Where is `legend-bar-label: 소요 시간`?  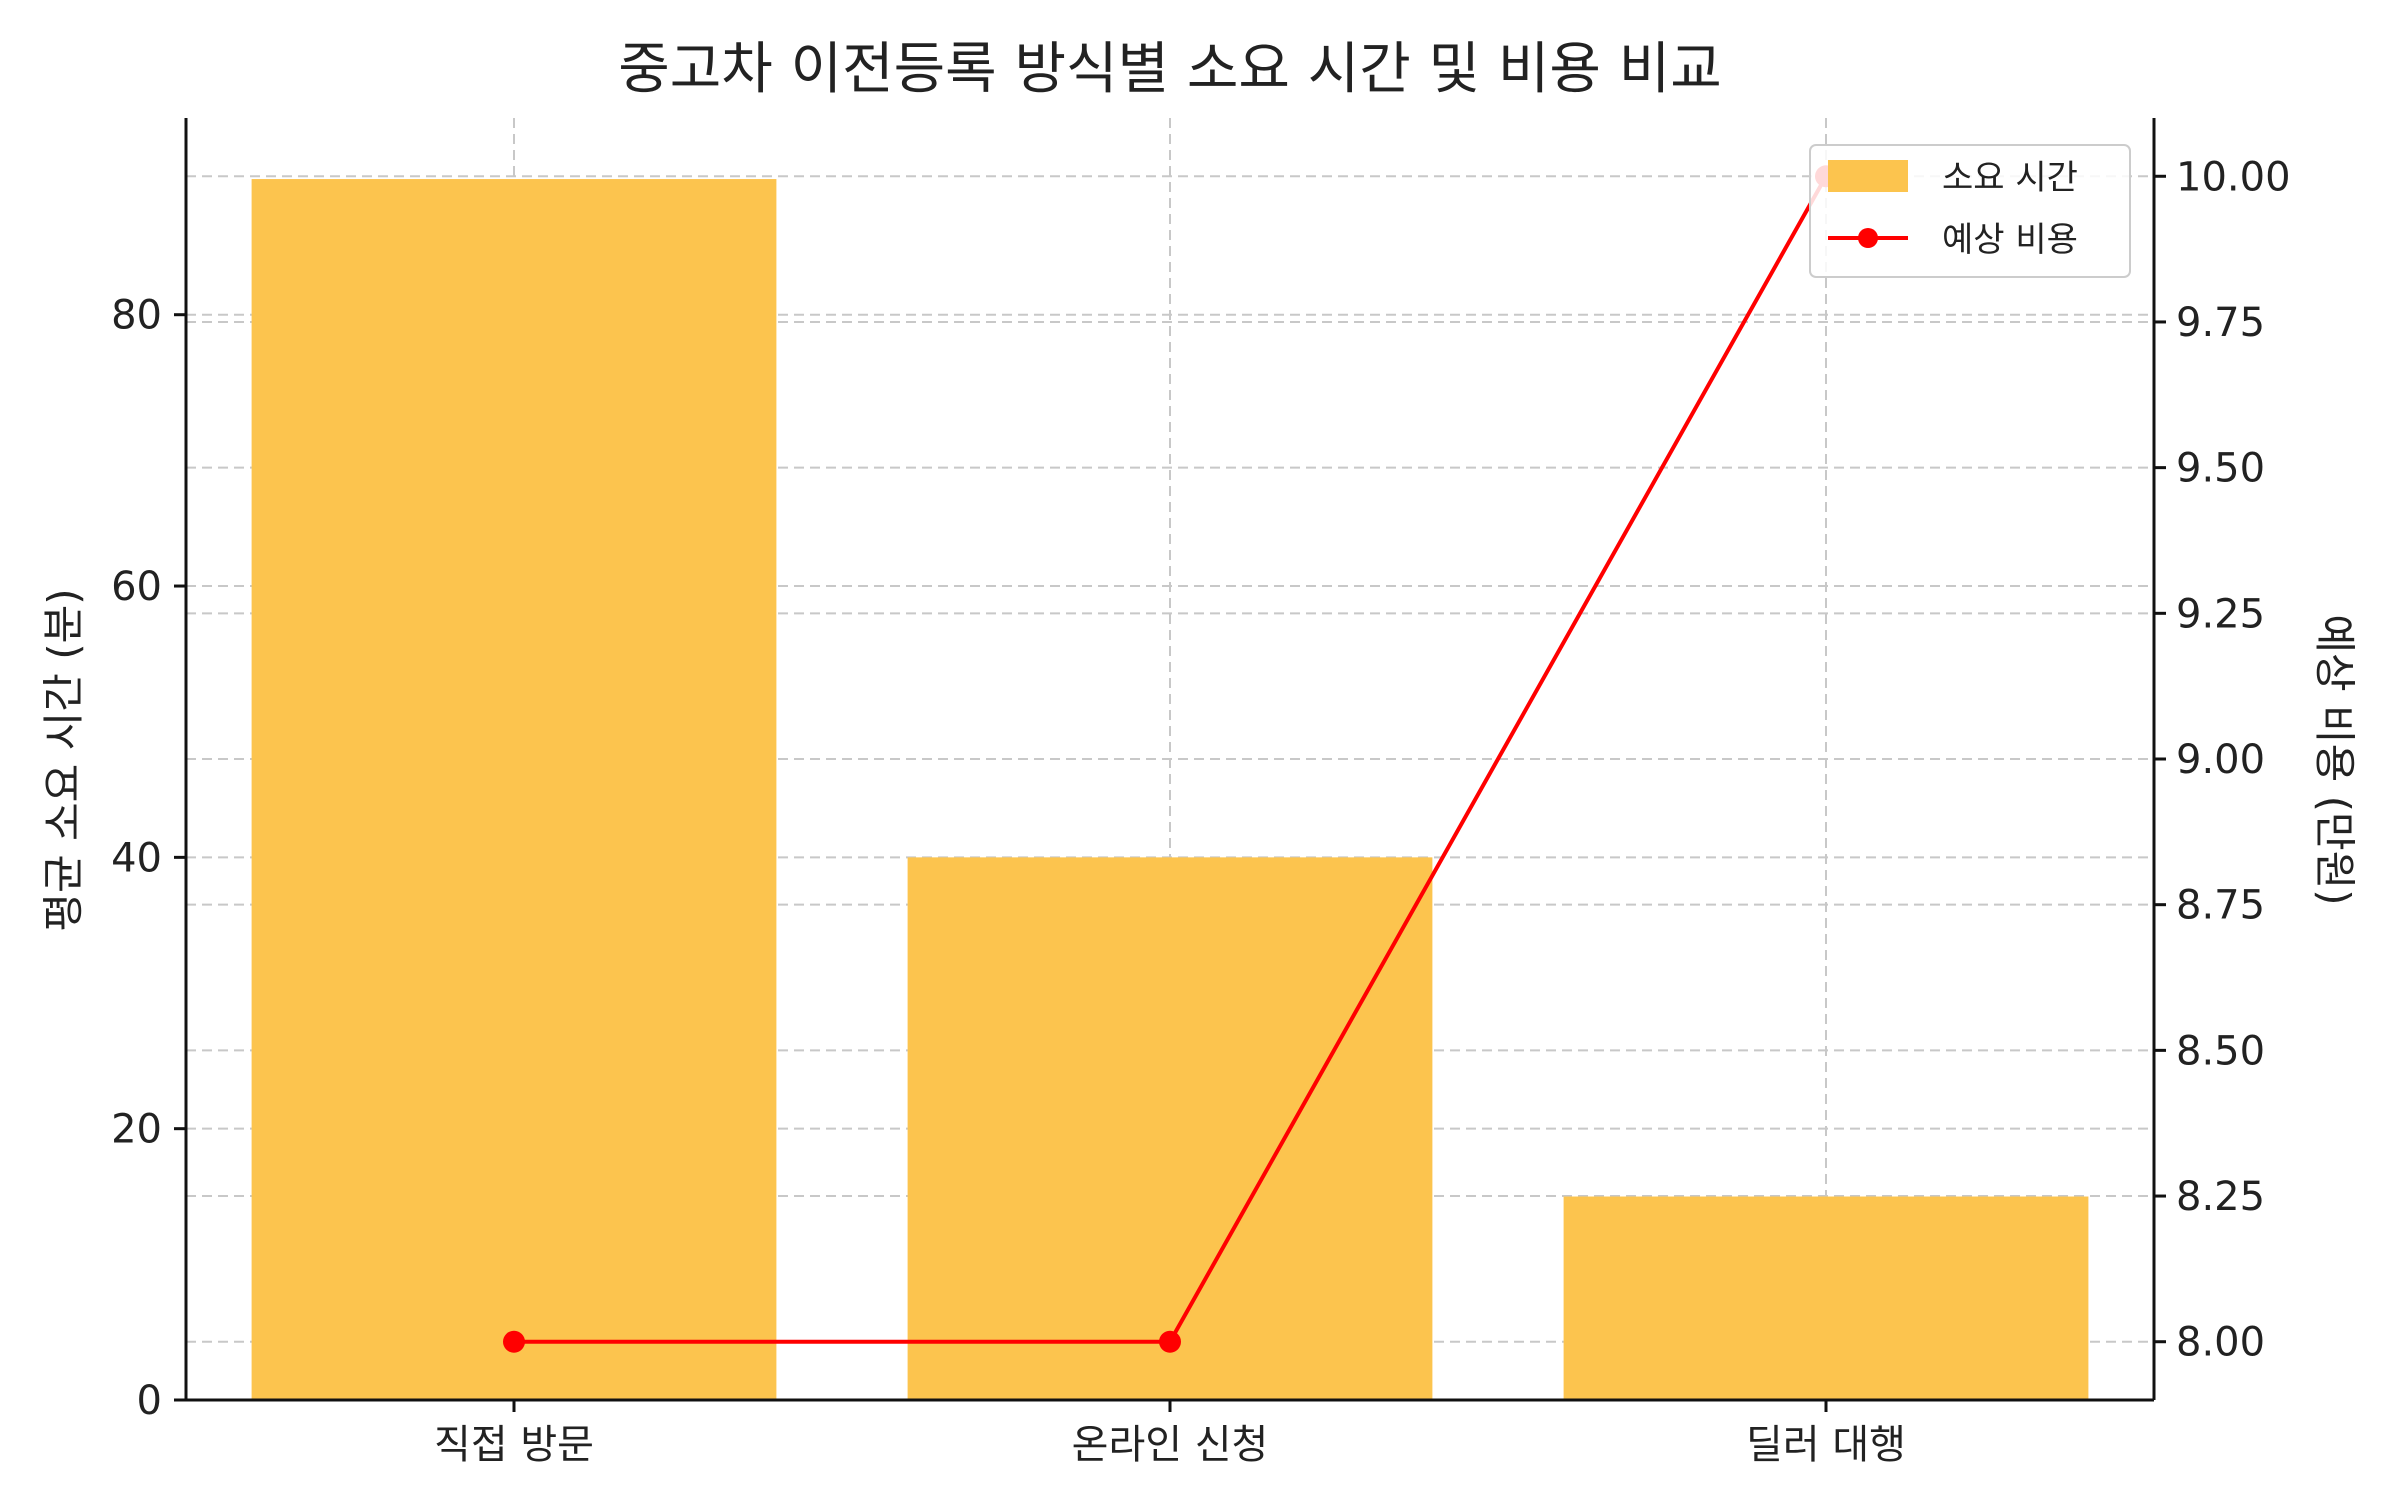 legend-bar-label: 소요 시간 is located at coordinates (2010, 178).